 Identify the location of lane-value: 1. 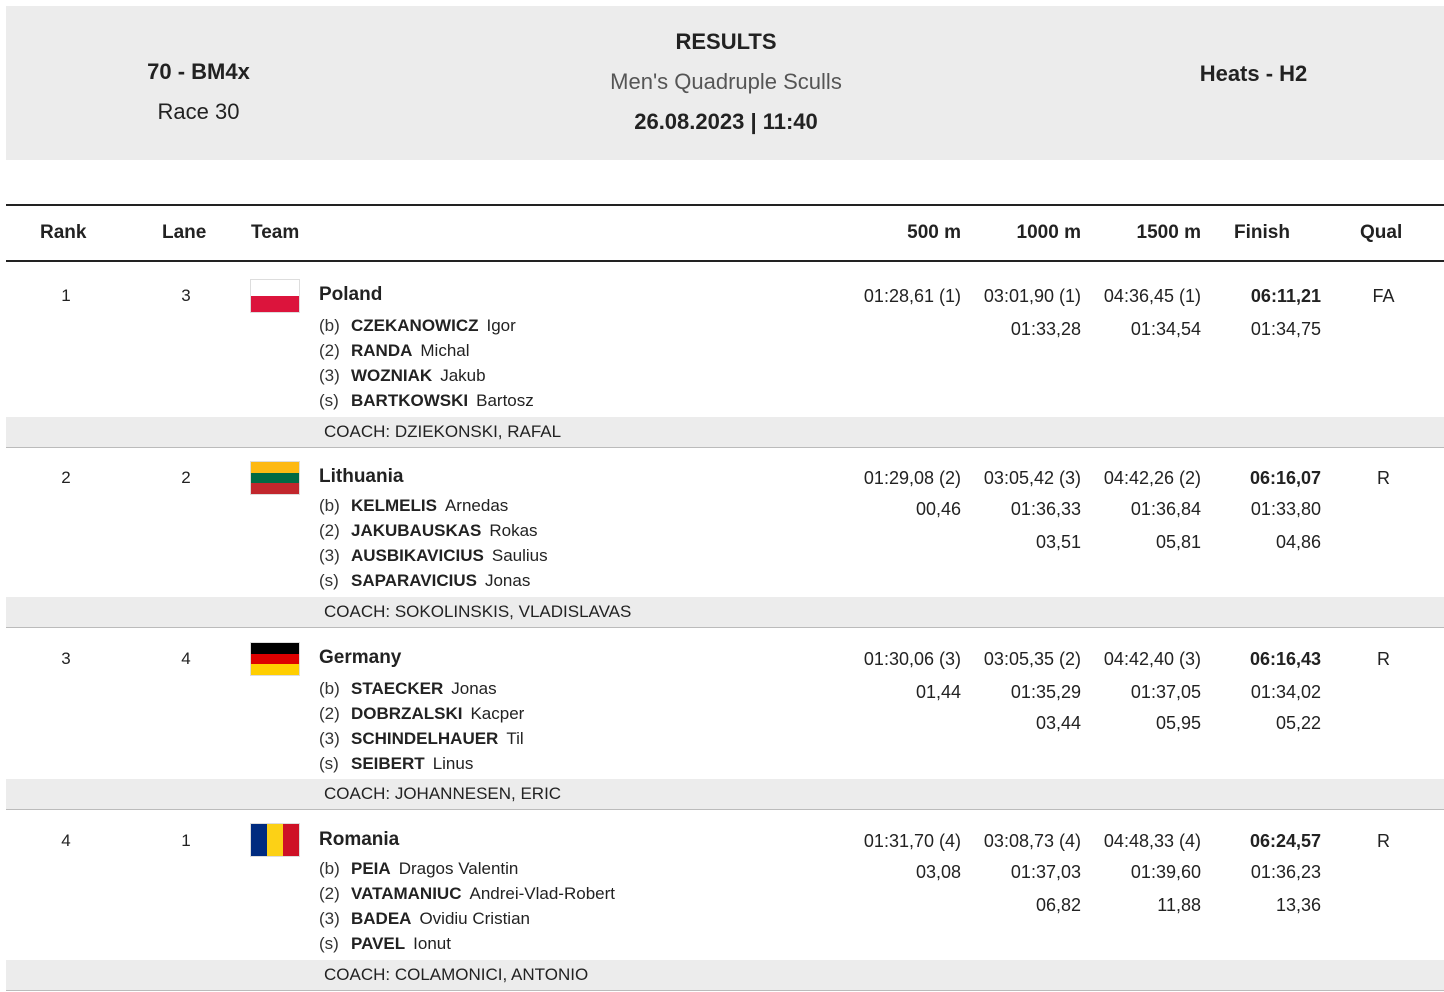
(186, 840).